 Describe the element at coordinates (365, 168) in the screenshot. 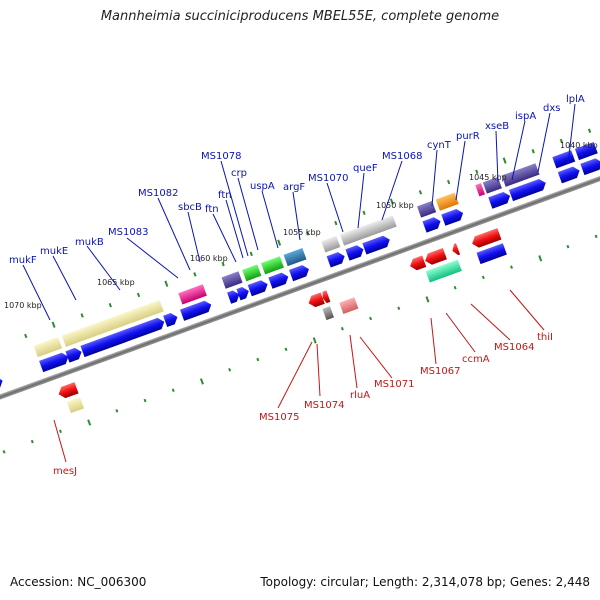

I see `gene-label: queF` at that location.